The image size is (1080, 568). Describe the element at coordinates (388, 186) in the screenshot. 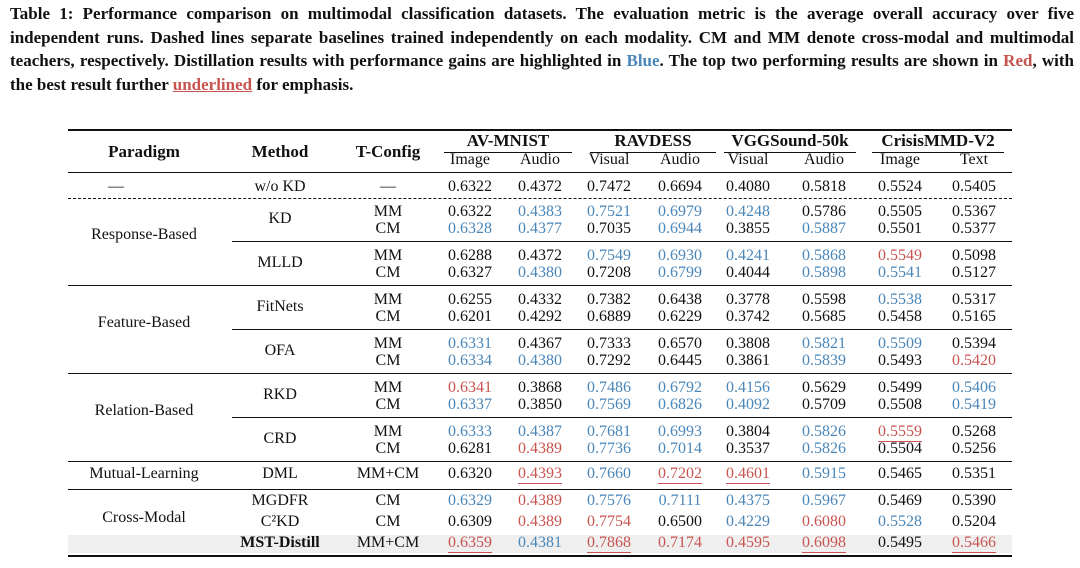

I see `tconfig-cell: —` at that location.